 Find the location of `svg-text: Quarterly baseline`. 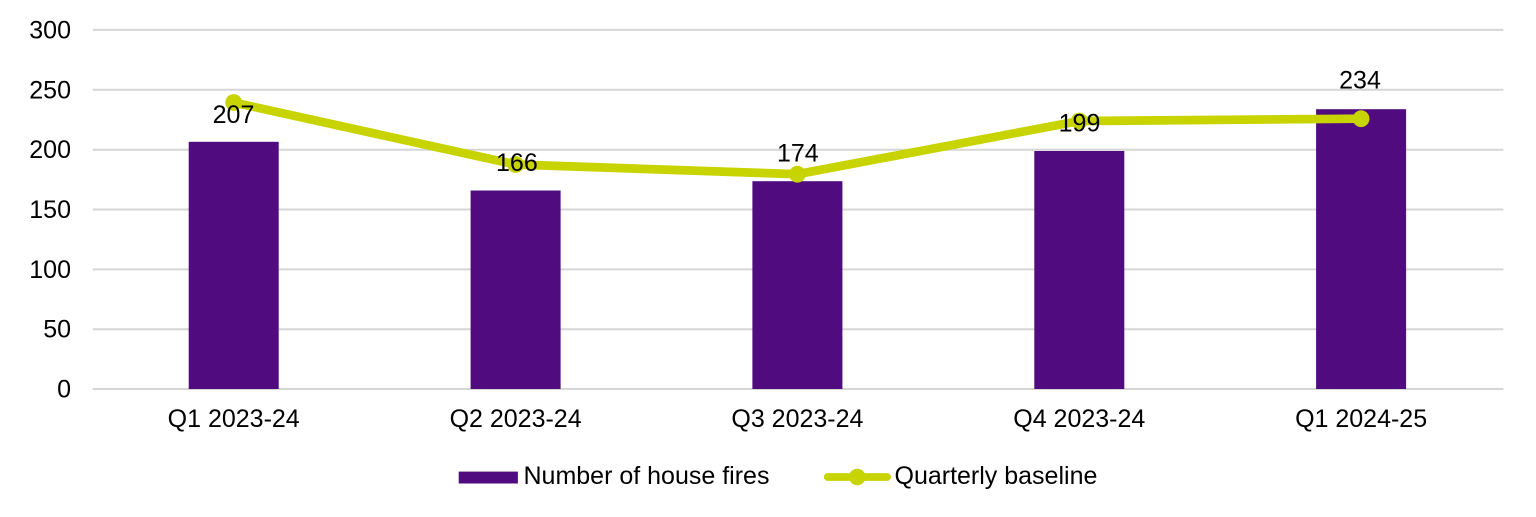

svg-text: Quarterly baseline is located at coordinates (996, 476).